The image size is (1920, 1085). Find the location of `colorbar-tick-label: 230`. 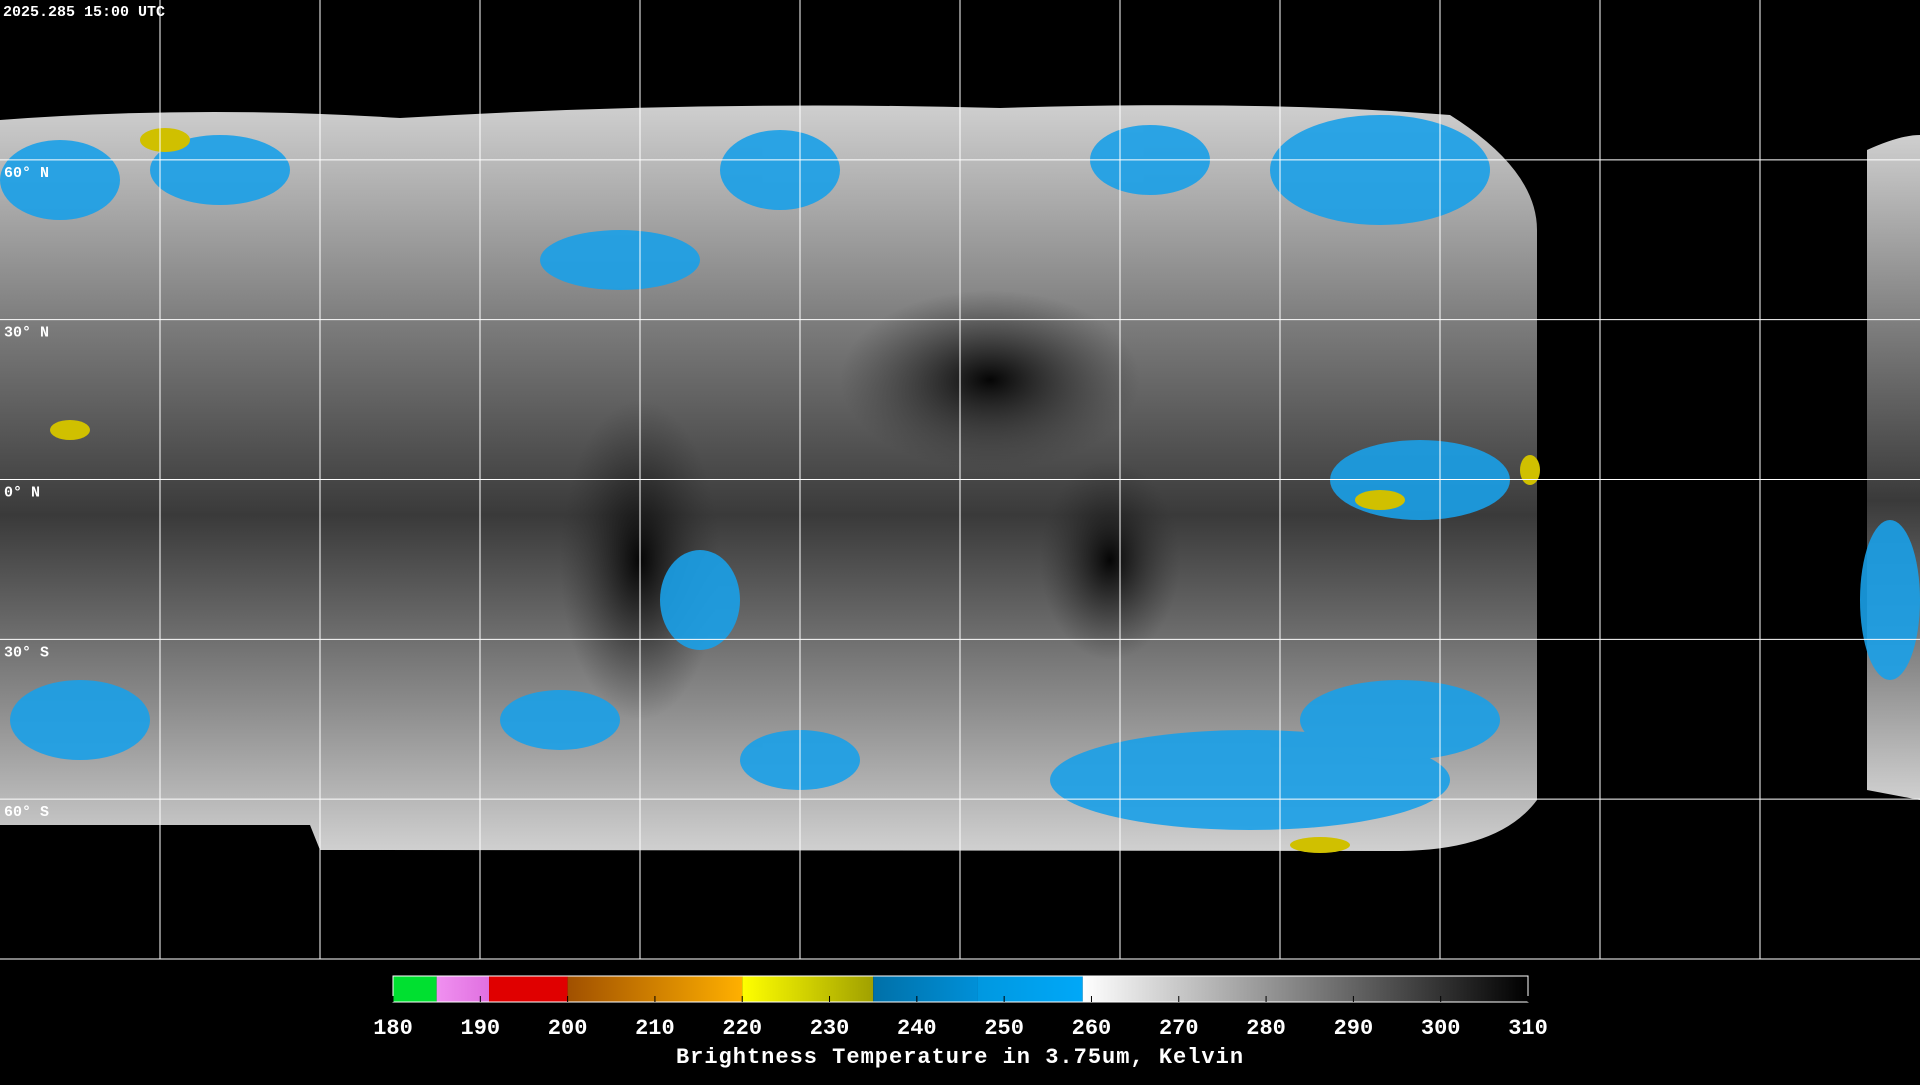

colorbar-tick-label: 230 is located at coordinates (830, 1028).